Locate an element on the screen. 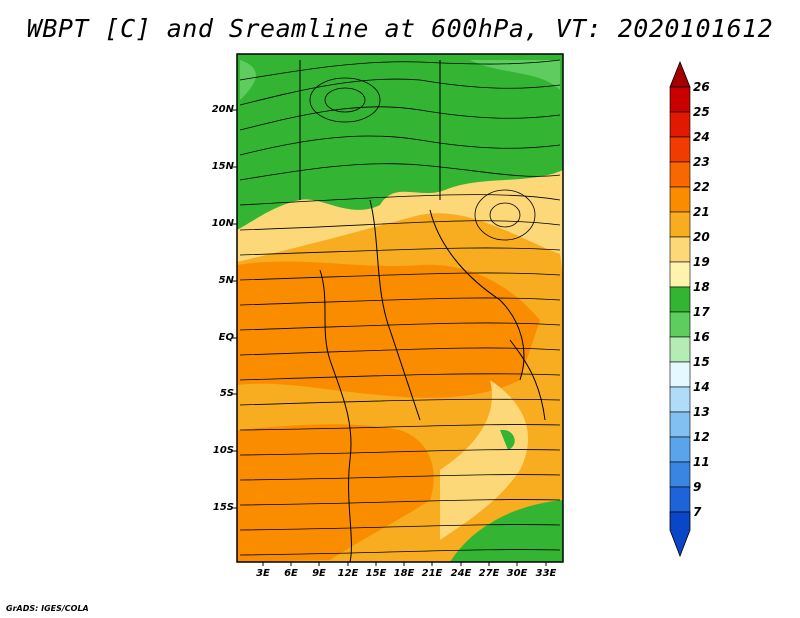  colorbar-label: 21 is located at coordinates (701, 212).